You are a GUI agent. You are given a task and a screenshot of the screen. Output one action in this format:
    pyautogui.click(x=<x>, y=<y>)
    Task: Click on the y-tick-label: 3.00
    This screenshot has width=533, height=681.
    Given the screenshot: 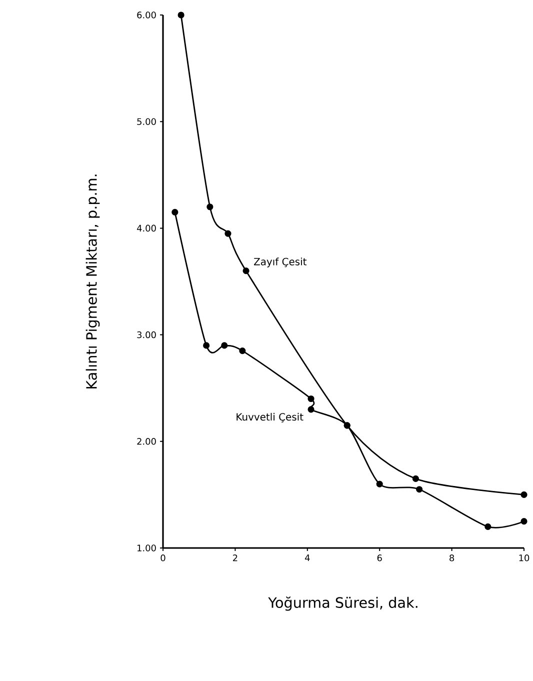 What is the action you would take?
    pyautogui.click(x=146, y=334)
    